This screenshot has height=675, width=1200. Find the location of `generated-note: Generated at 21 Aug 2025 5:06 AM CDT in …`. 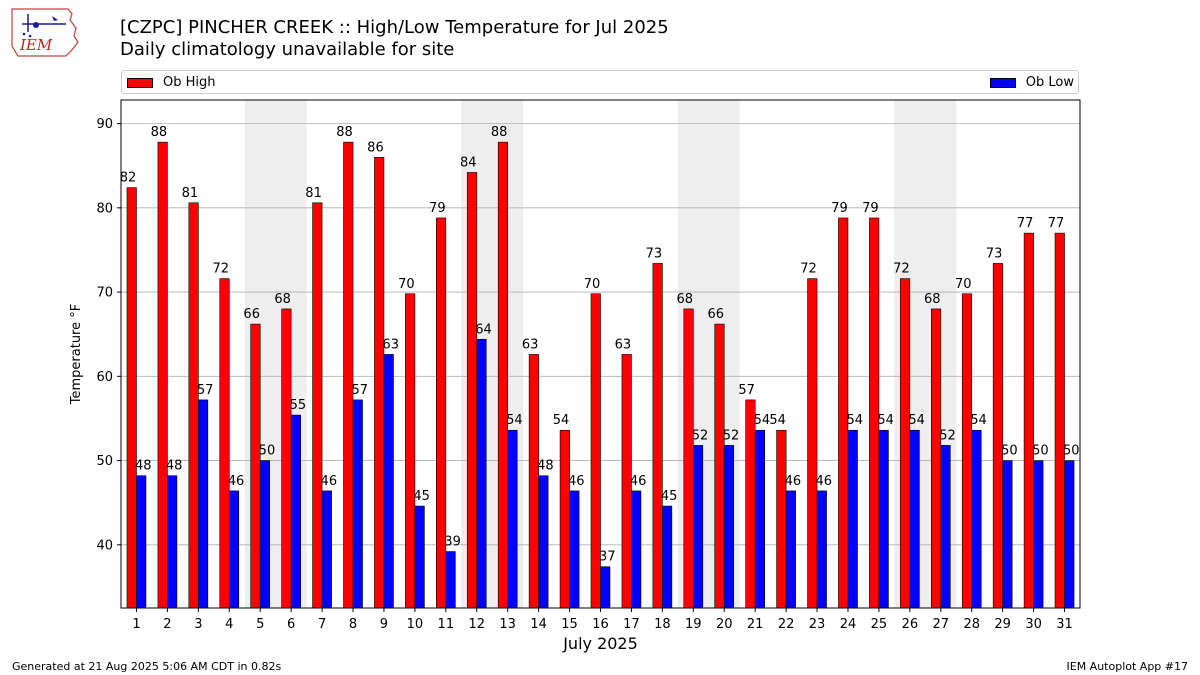

generated-note: Generated at 21 Aug 2025 5:06 AM CDT in … is located at coordinates (147, 666).